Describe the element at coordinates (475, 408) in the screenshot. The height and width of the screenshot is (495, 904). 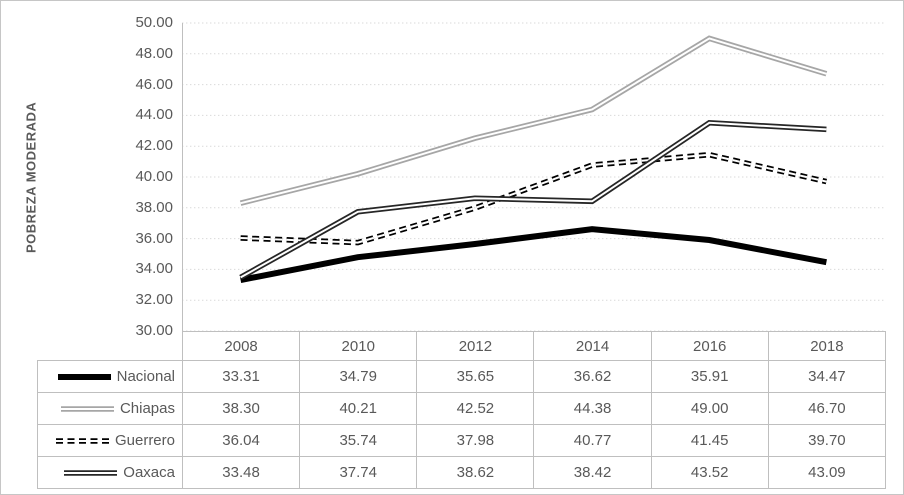
I see `value-cell: 42.52` at that location.